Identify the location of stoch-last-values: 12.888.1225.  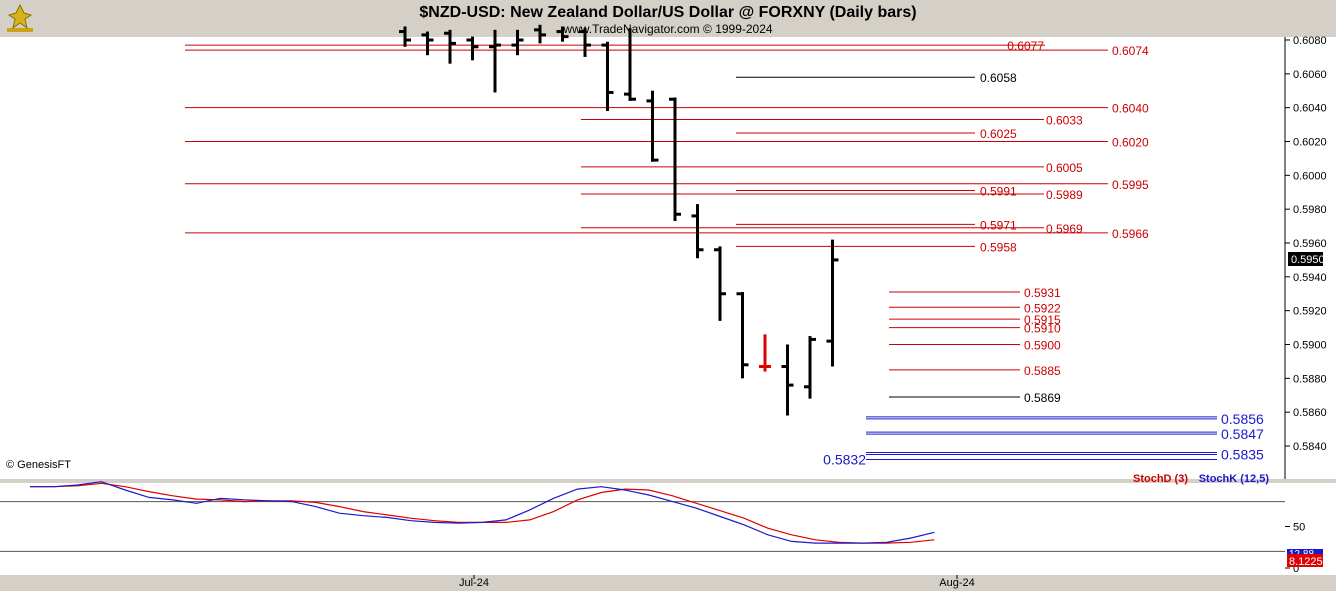
(1305, 558).